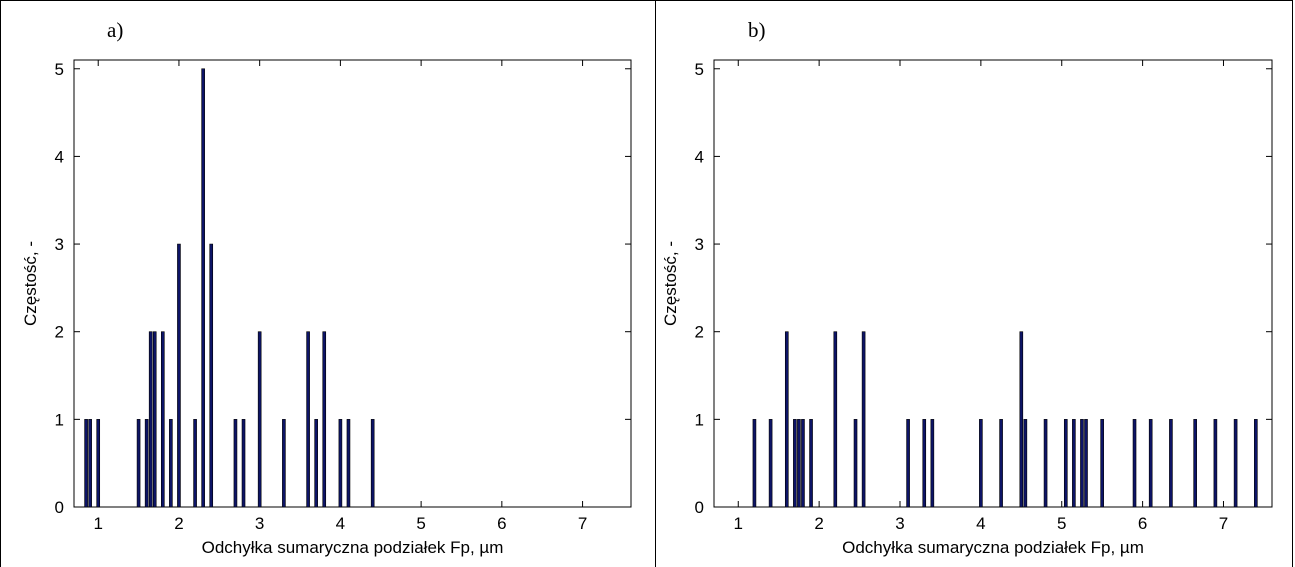  I want to click on panel-a-label: a), so click(115, 30).